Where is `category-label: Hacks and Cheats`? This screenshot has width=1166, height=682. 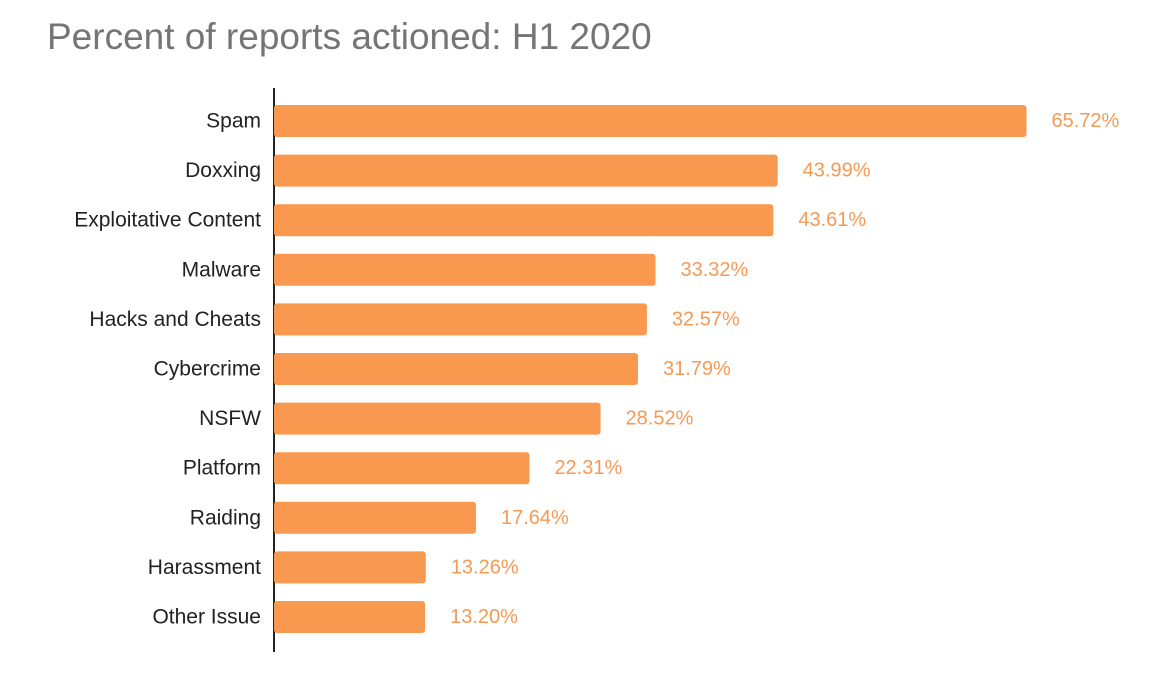 category-label: Hacks and Cheats is located at coordinates (175, 319).